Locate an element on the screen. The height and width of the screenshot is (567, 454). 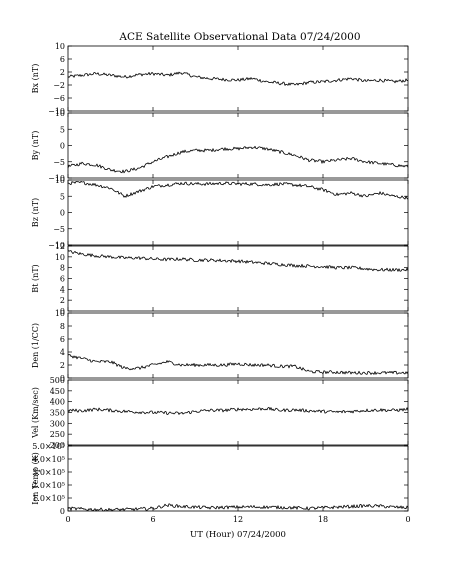
y-axis-label-by: By (nT) is located at coordinates (35, 146).